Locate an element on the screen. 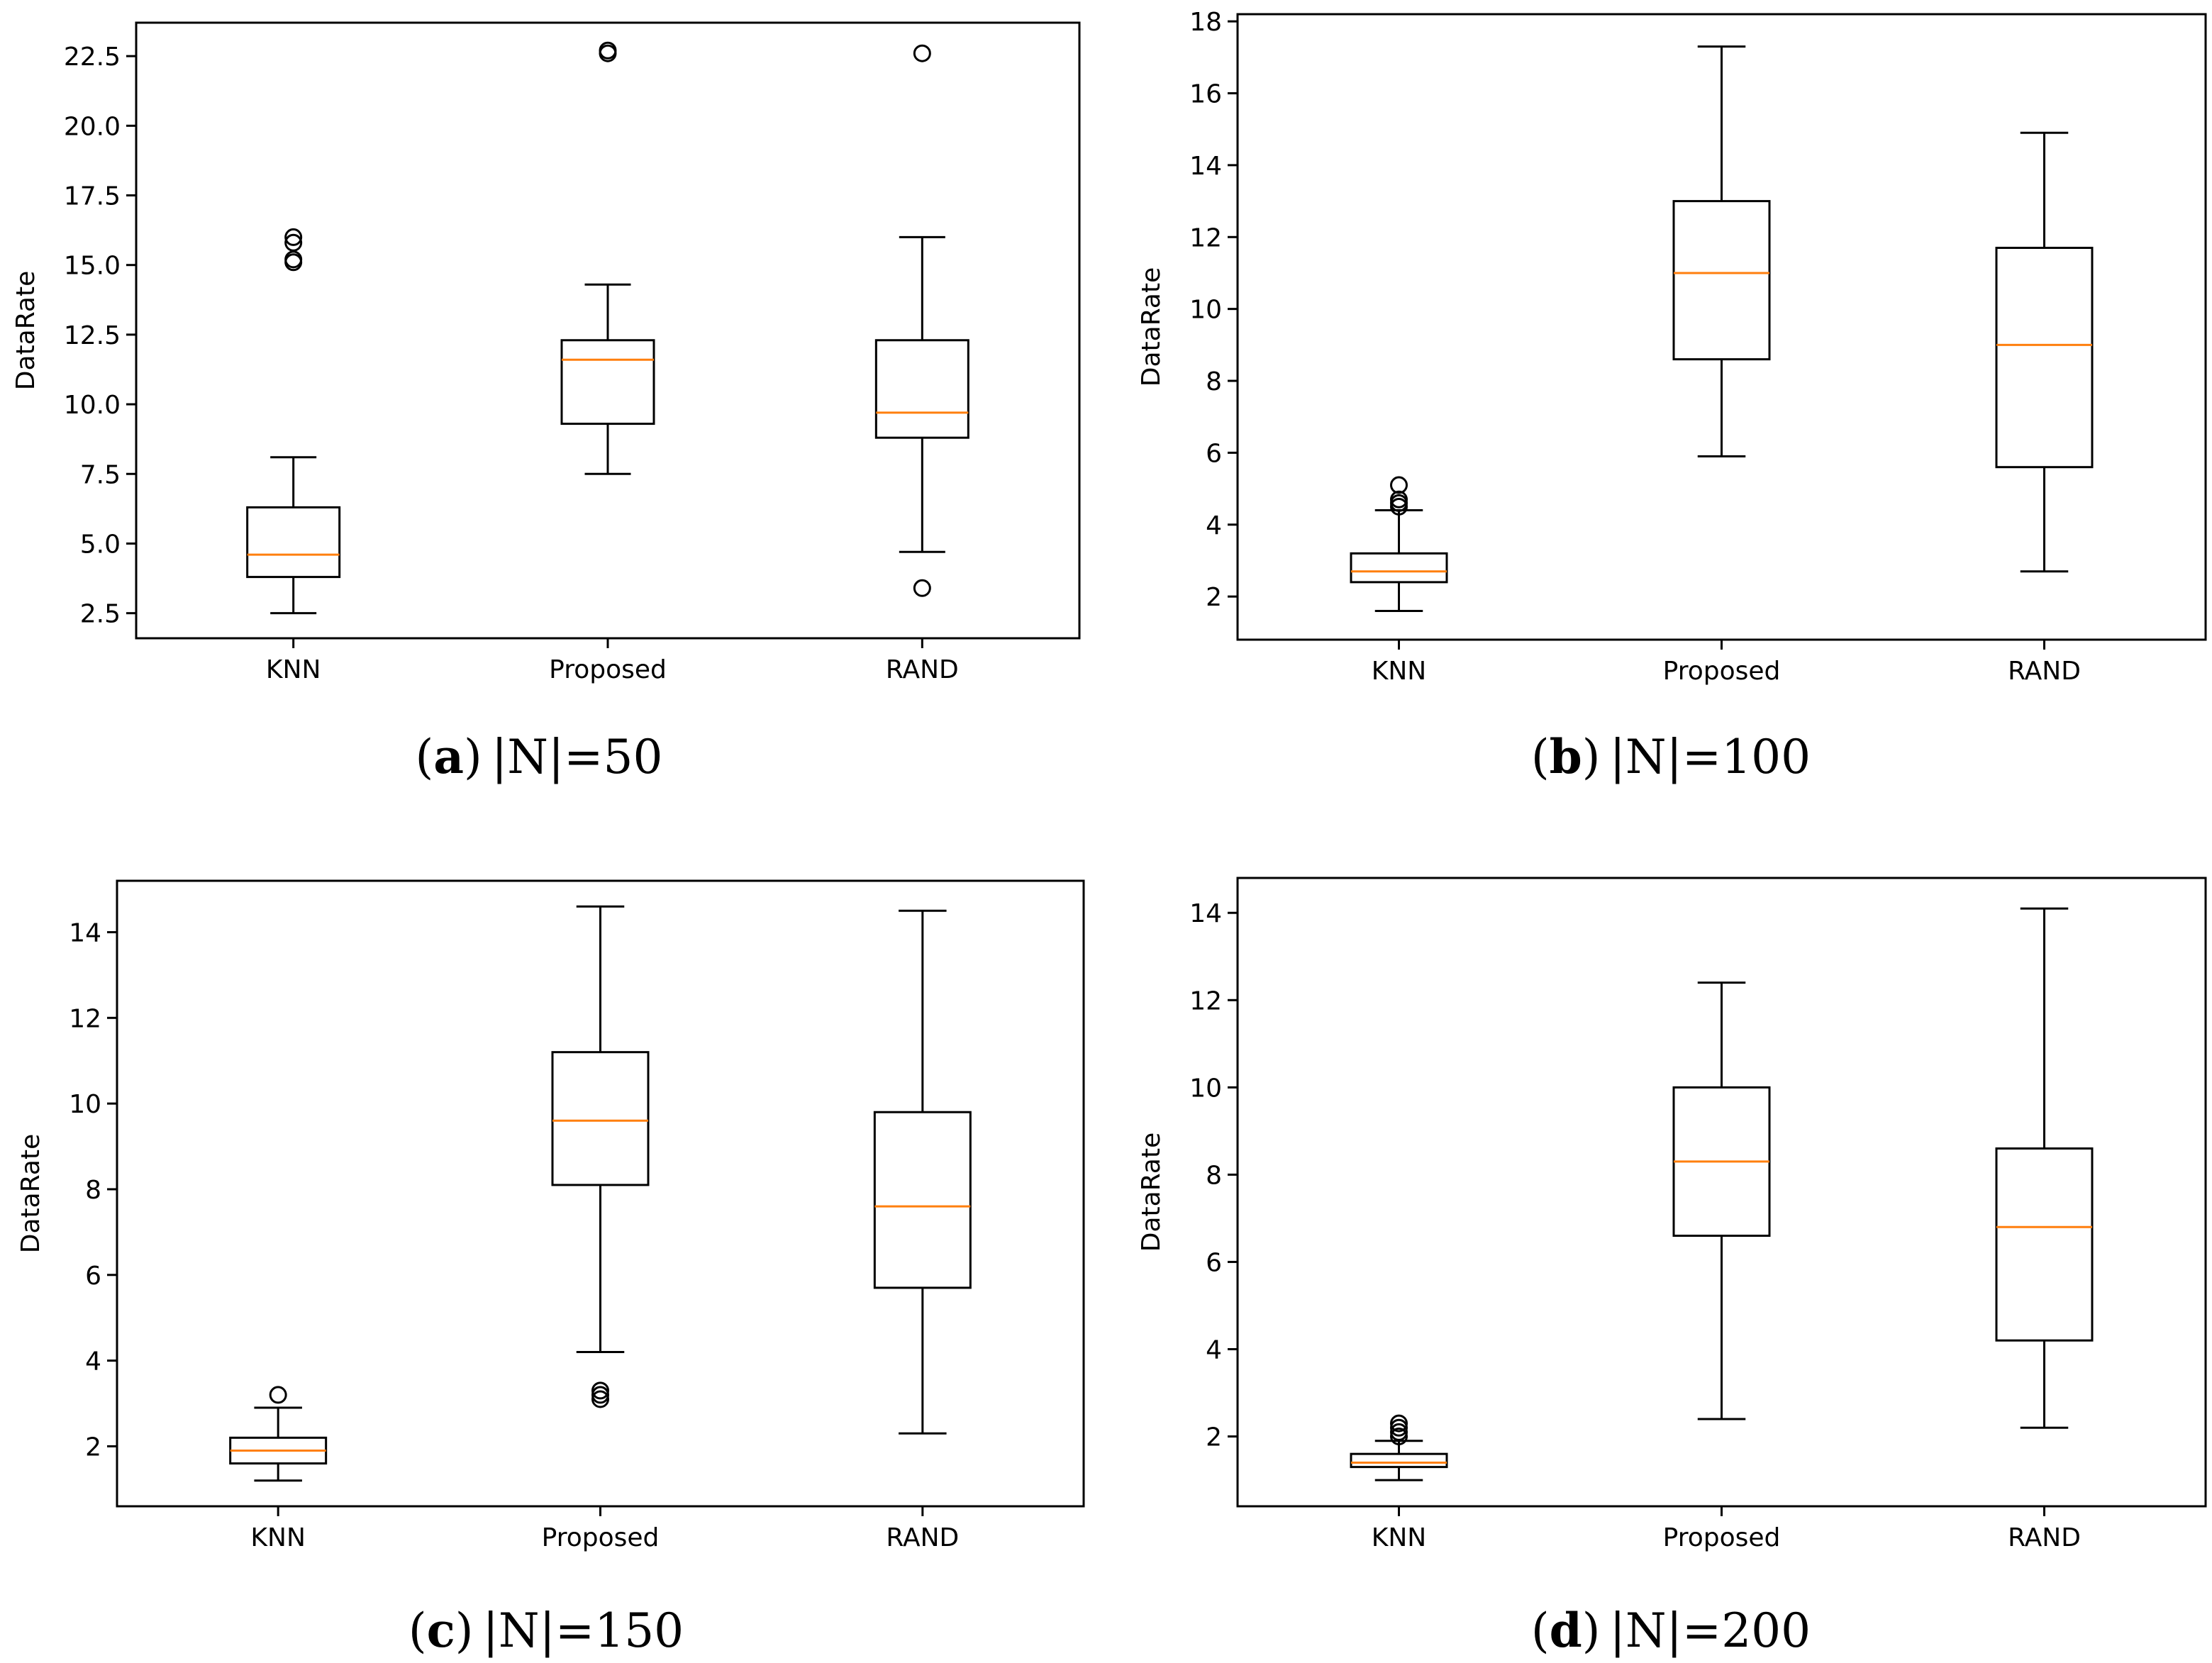 Image resolution: width=2212 pixels, height=1663 pixels. caption-a-prefix: ( is located at coordinates (425, 757).